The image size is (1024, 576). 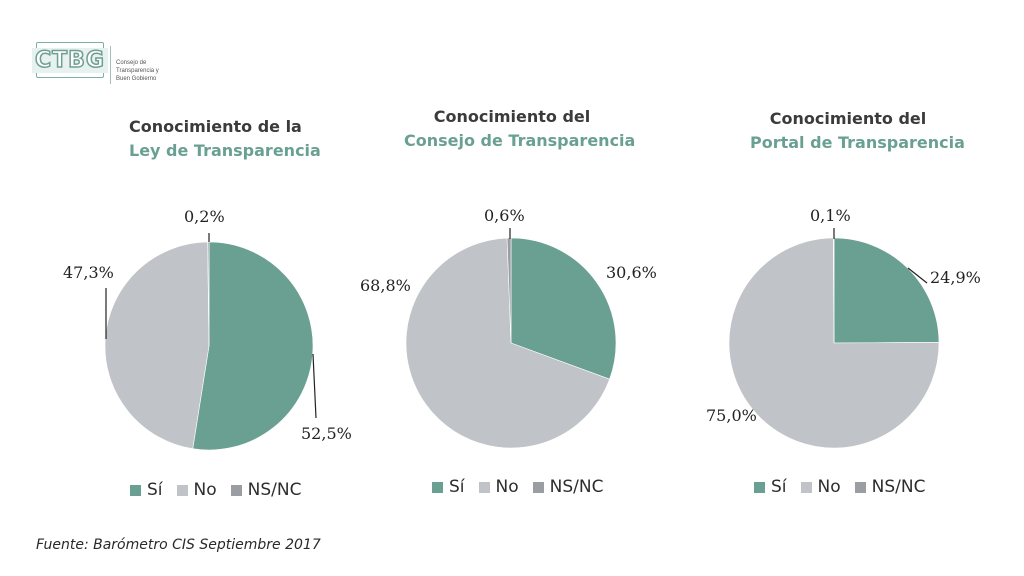 What do you see at coordinates (110, 65) in the screenshot?
I see `logo-divider` at bounding box center [110, 65].